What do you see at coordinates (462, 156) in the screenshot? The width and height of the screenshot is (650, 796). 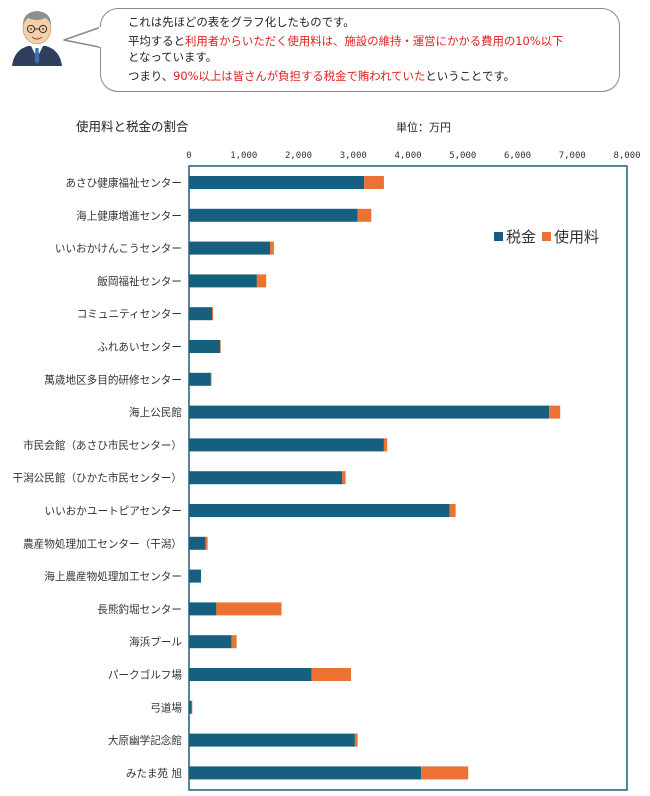 I see `x-tick-label: 5,000` at bounding box center [462, 156].